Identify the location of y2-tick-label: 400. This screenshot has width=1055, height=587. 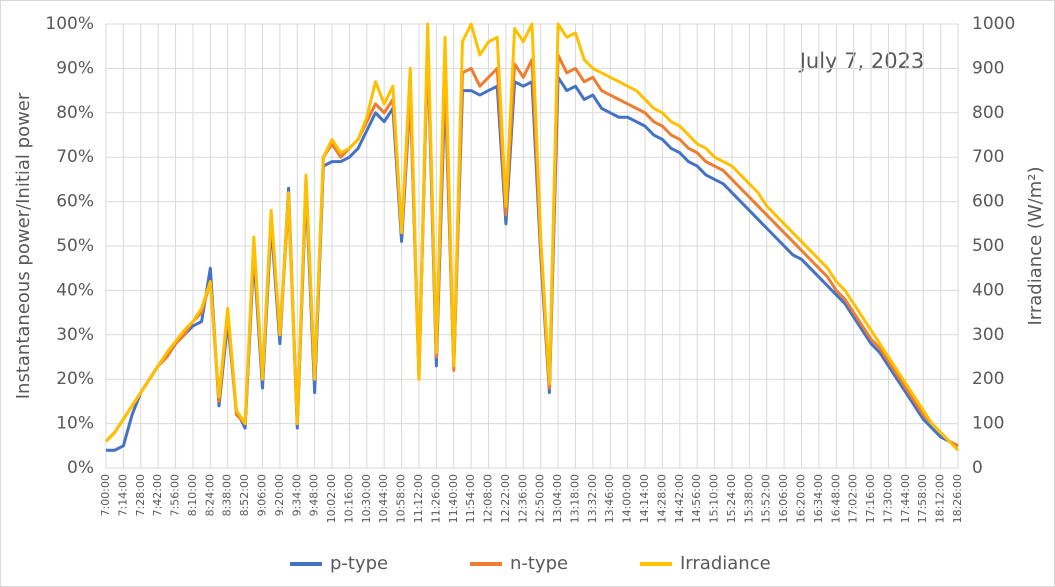
(988, 290).